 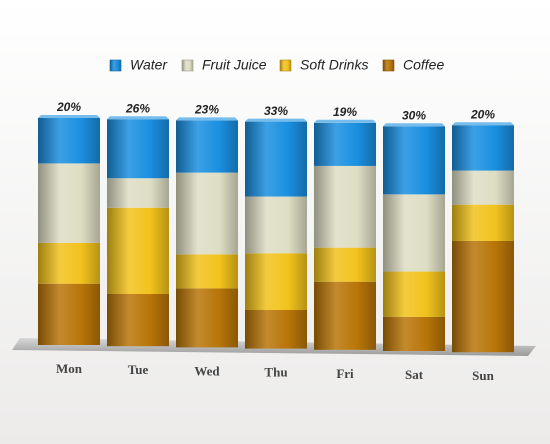 I want to click on x-tick-label: Tue, so click(x=138, y=369).